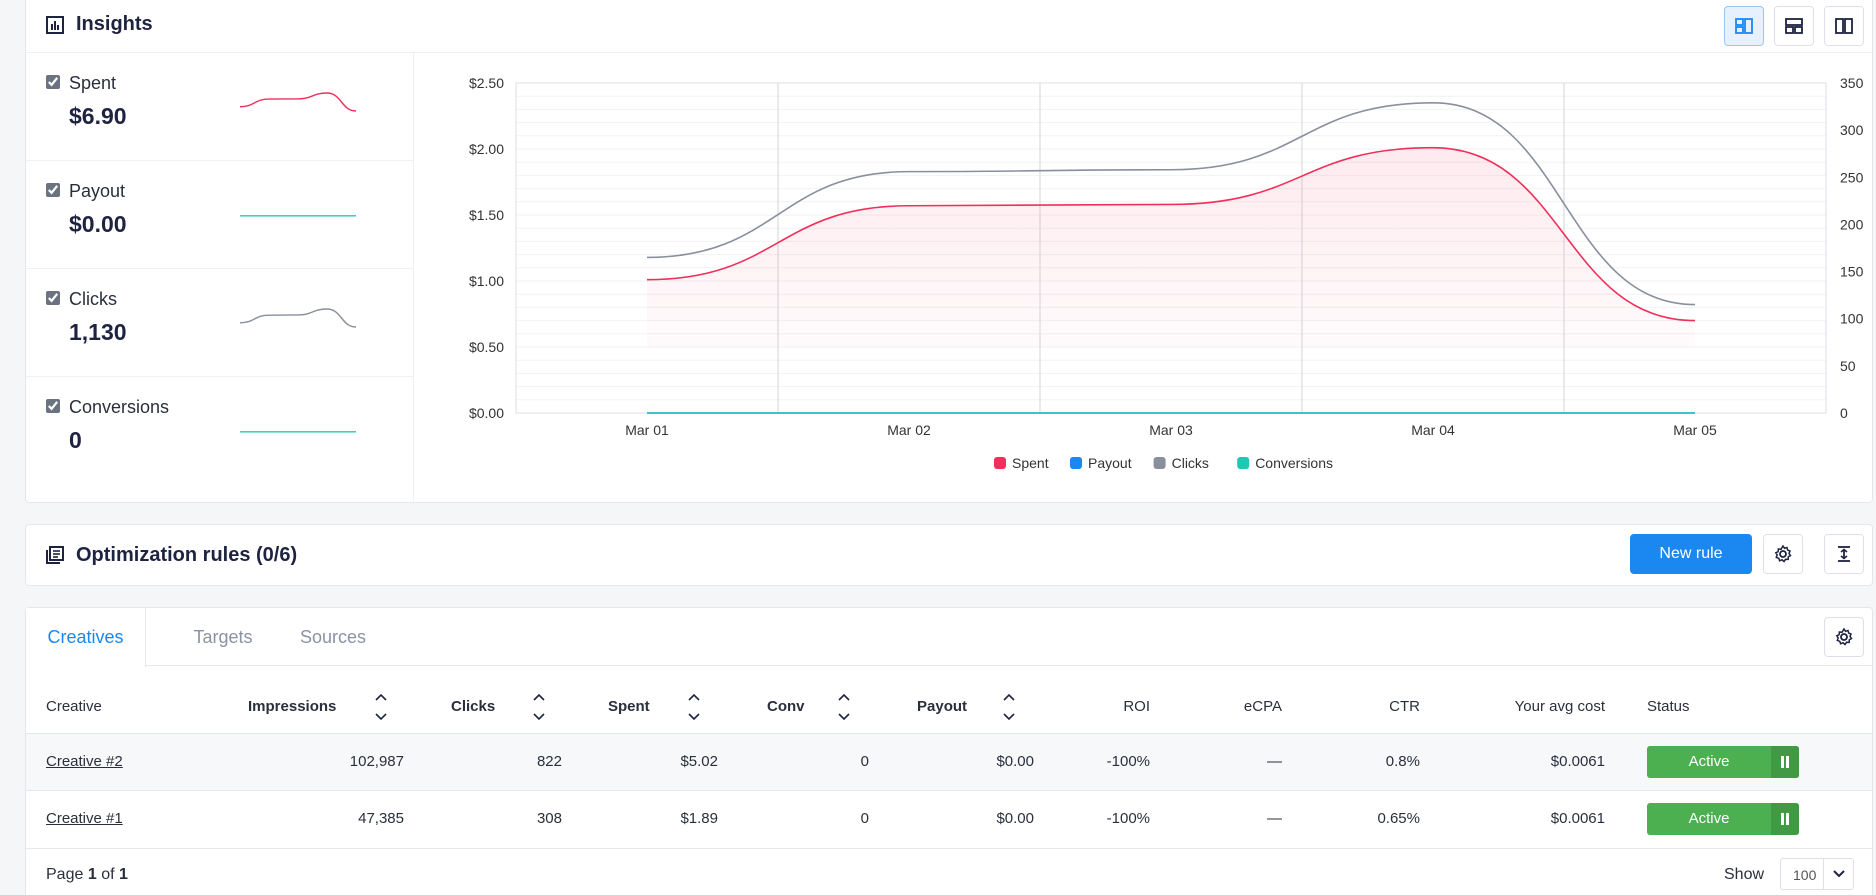 Image resolution: width=1876 pixels, height=895 pixels. Describe the element at coordinates (1015, 818) in the screenshot. I see `cell-payout: $0.00` at that location.